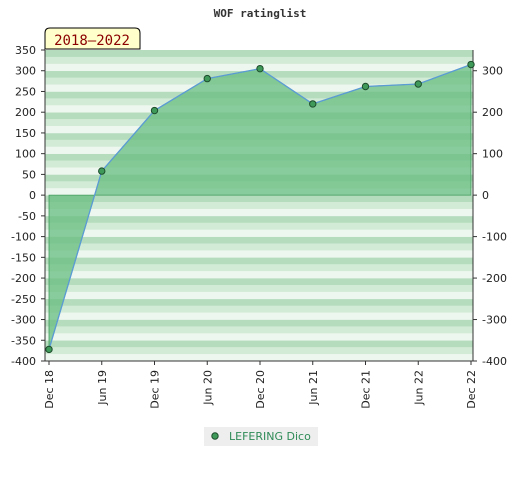 The image size is (520, 480). I want to click on left-tick-label: 0, so click(32, 195).